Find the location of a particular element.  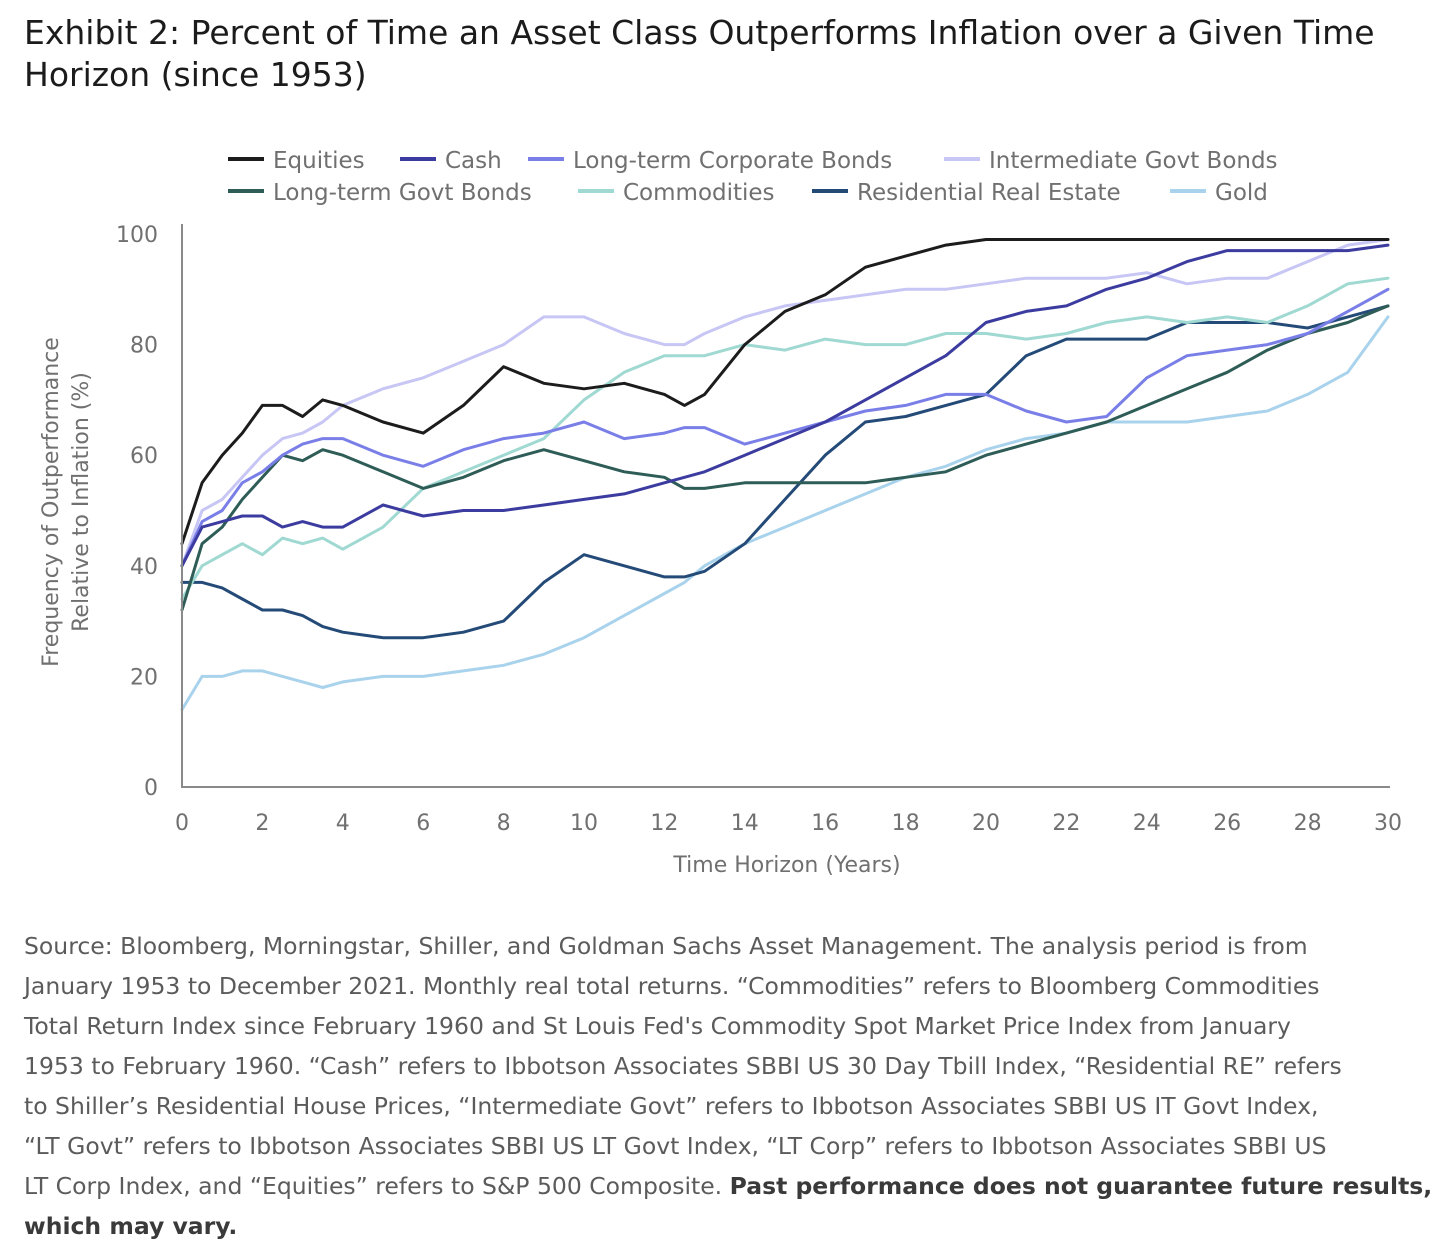

y-tick-label: 40 is located at coordinates (144, 567).